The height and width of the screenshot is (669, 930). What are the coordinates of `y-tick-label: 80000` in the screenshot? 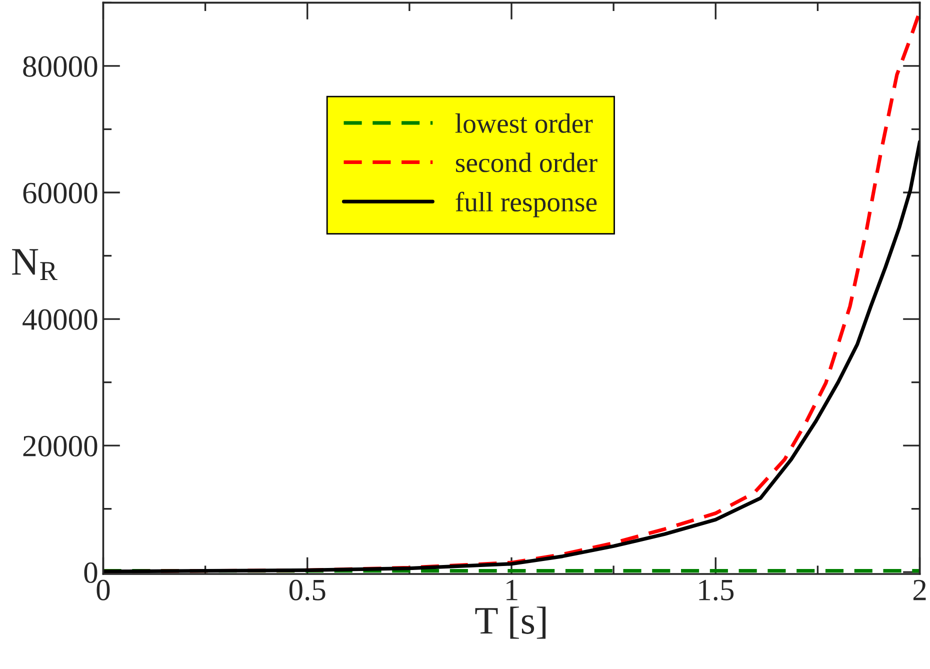 It's located at (60, 66).